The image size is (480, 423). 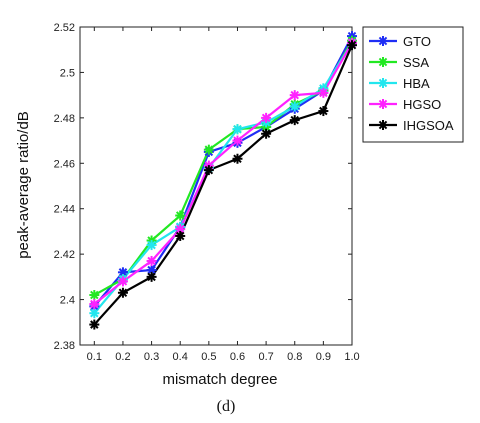 What do you see at coordinates (64, 164) in the screenshot?
I see `y-tick-label: 2.46` at bounding box center [64, 164].